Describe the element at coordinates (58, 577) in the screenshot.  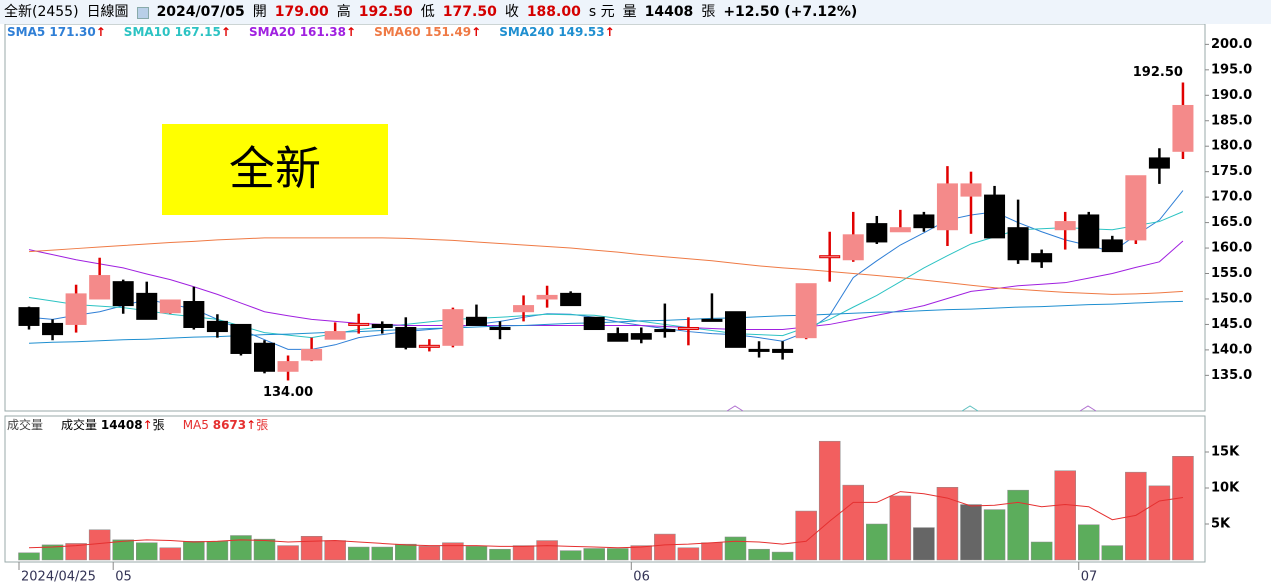
I see `x-tick-label: 2024/04/25` at that location.